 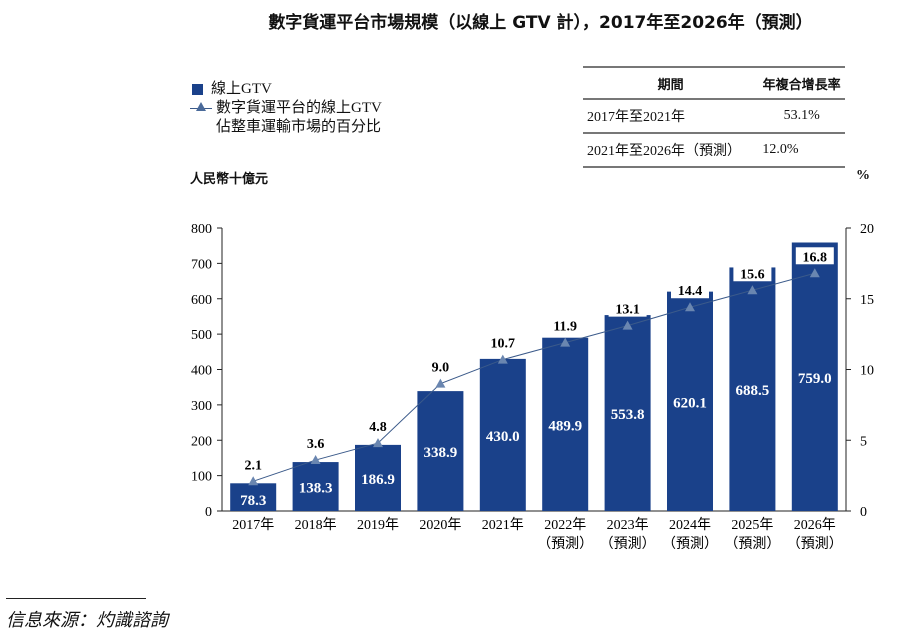 I want to click on y2-tick-label: 10, so click(x=867, y=371).